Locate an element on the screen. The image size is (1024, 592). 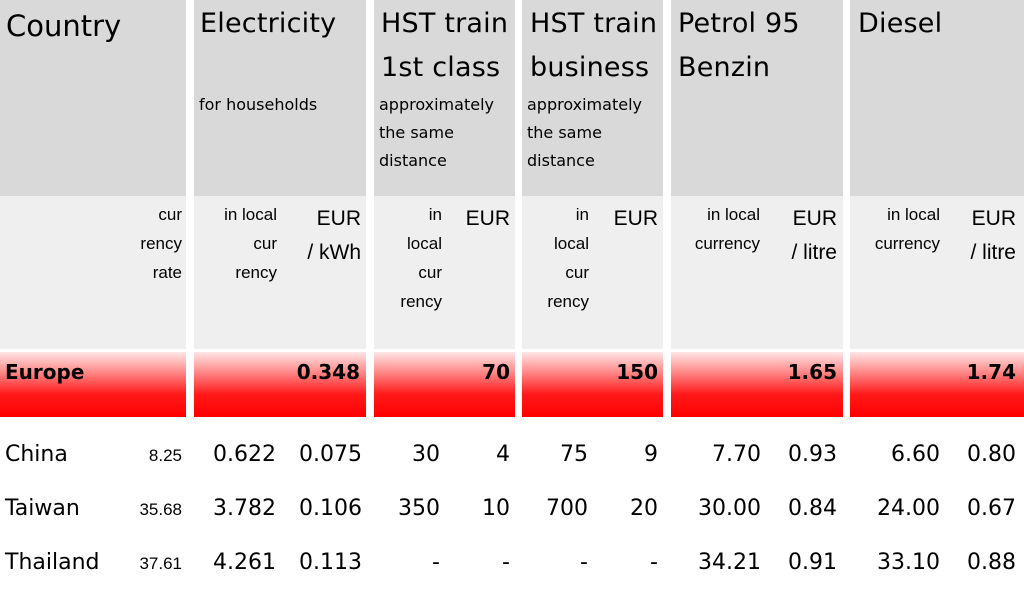
units-elec-local-3: rency is located at coordinates (256, 272).